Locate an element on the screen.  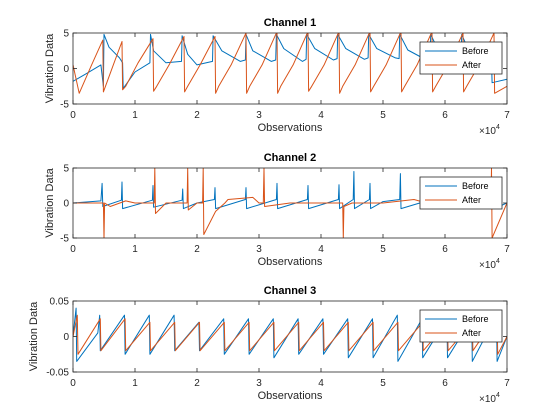
chart-title: Channel 1 is located at coordinates (290, 23).